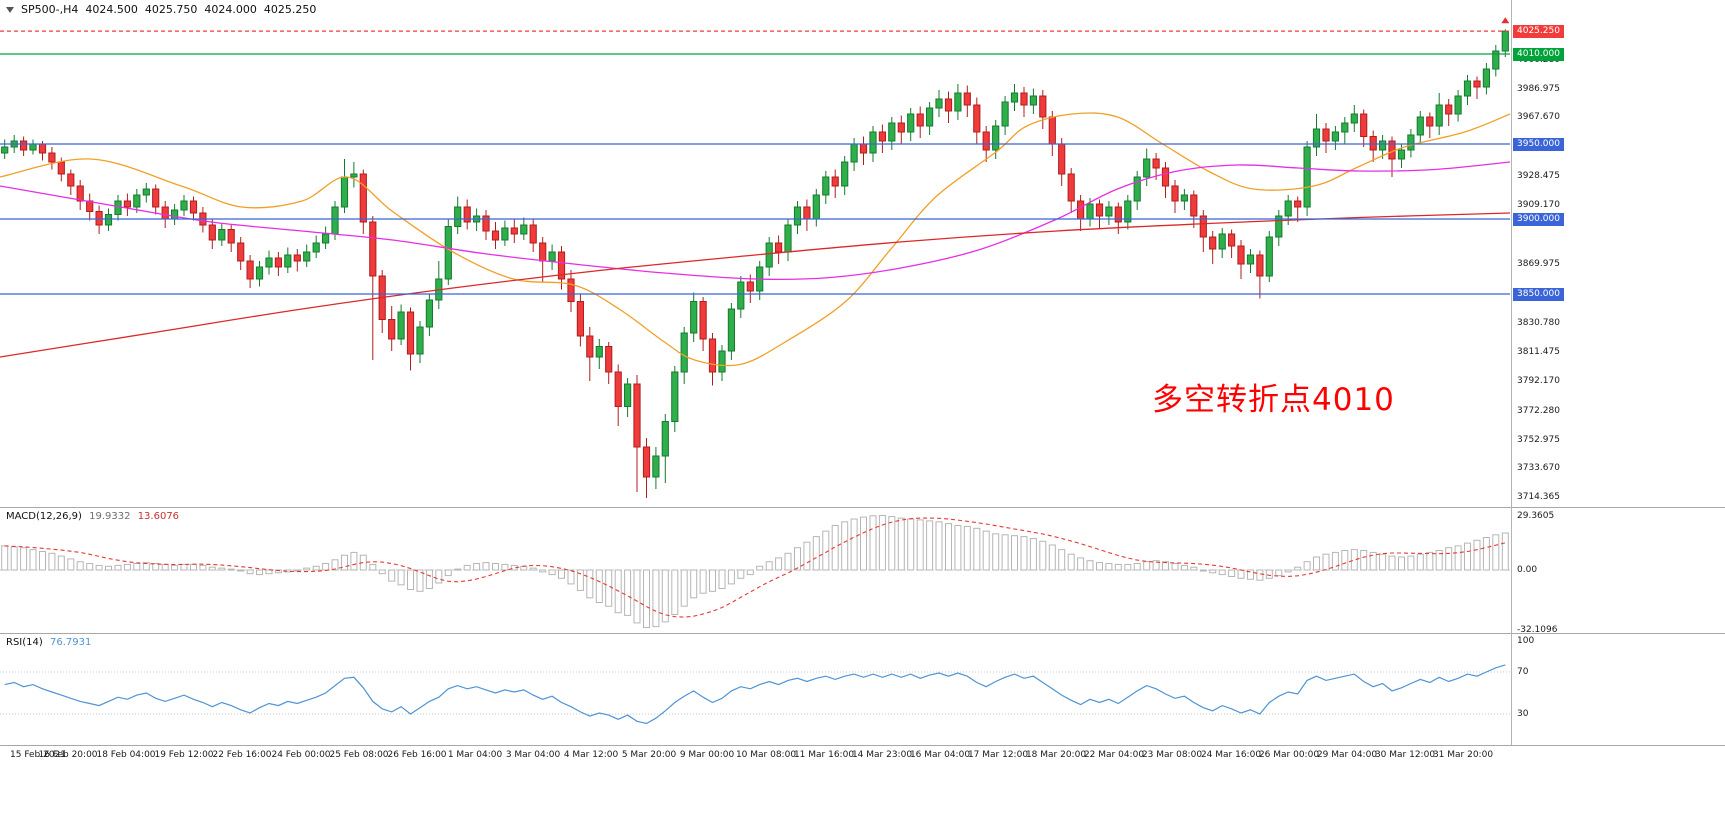 The image size is (1725, 833). What do you see at coordinates (68, 755) in the screenshot?
I see `time-tick: 16 Feb 20:00` at bounding box center [68, 755].